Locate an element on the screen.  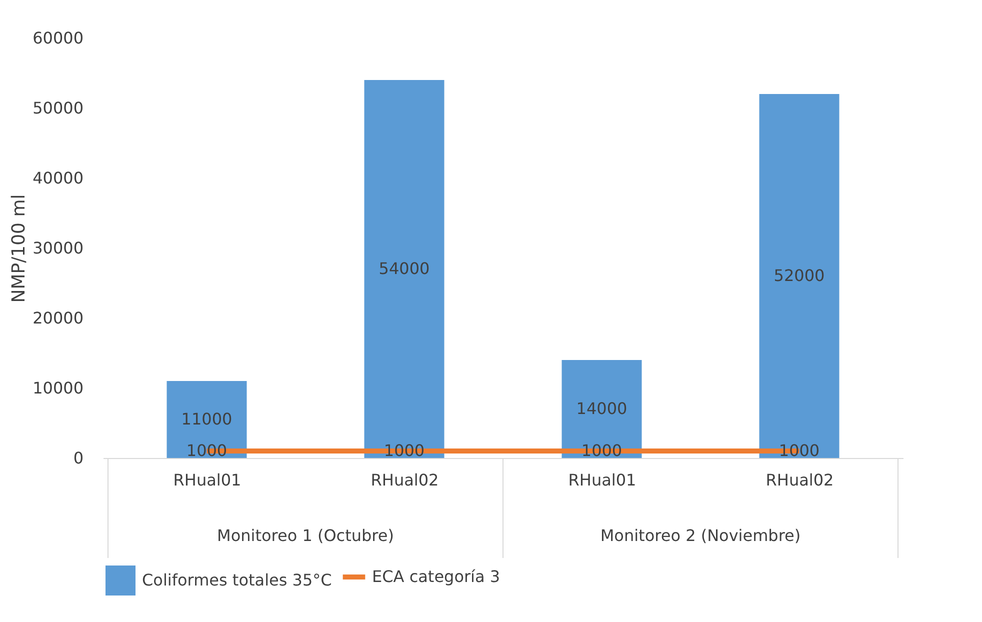
data-label: 54000 is located at coordinates (404, 268).